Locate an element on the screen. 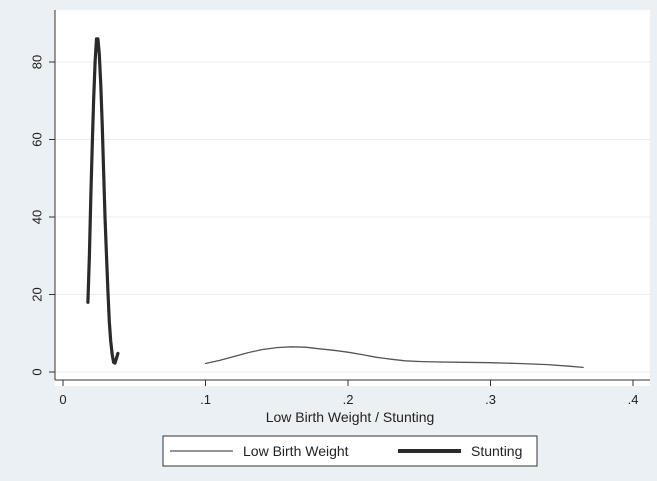 The image size is (657, 481). legend-label-low-birth-weight: Low Birth Weight is located at coordinates (296, 451).